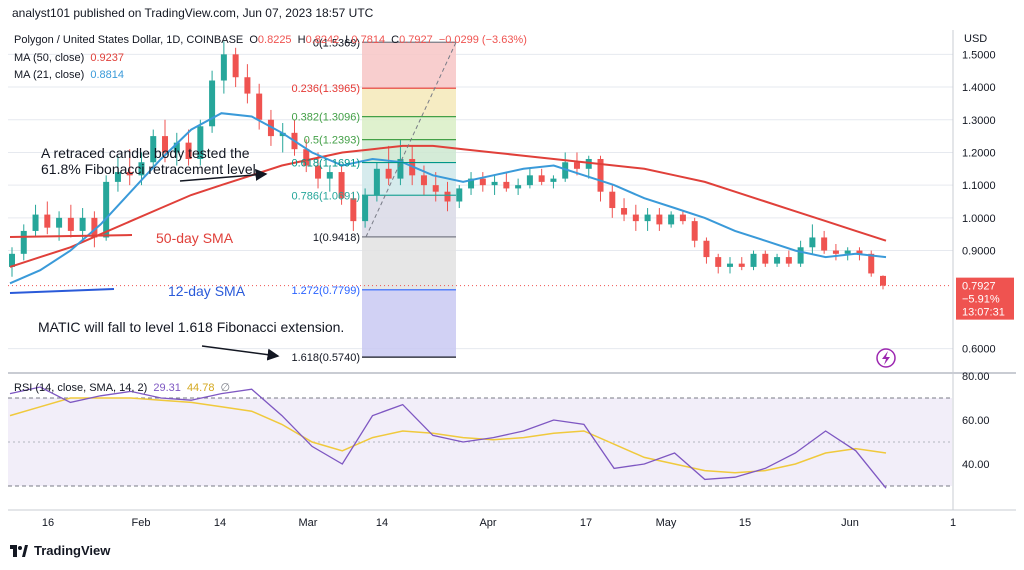 This screenshot has width=1024, height=570. I want to click on ma50-legend: MA (50, close) 0.9237, so click(70, 58).